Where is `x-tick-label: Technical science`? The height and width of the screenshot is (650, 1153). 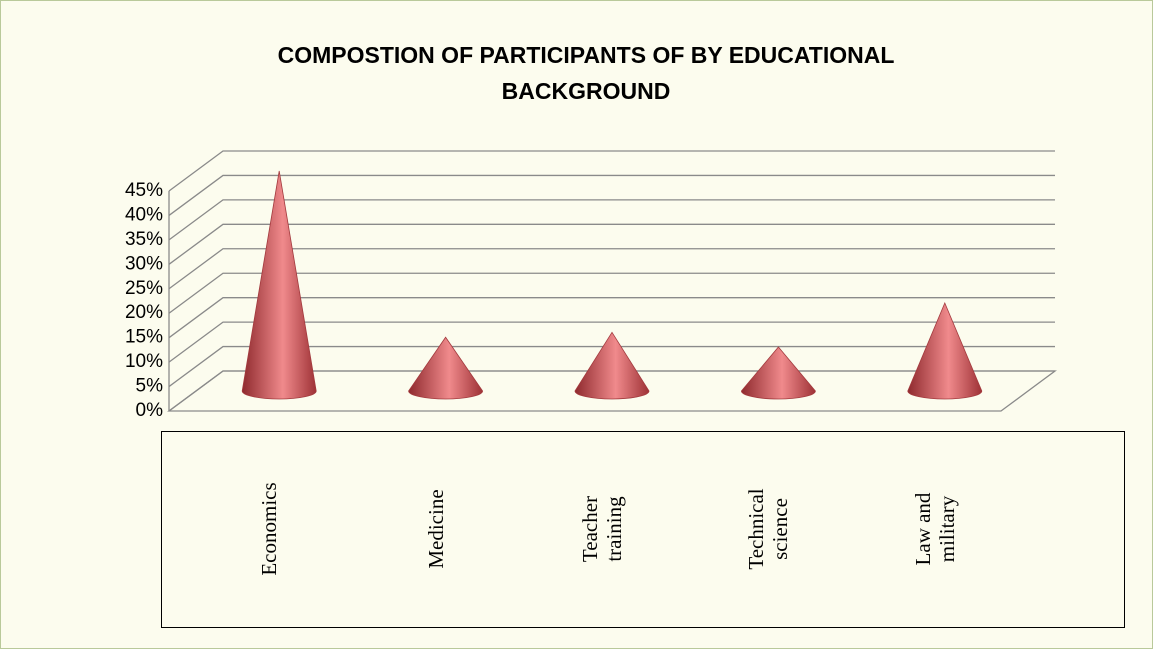 x-tick-label: Technical science is located at coordinates (768, 529).